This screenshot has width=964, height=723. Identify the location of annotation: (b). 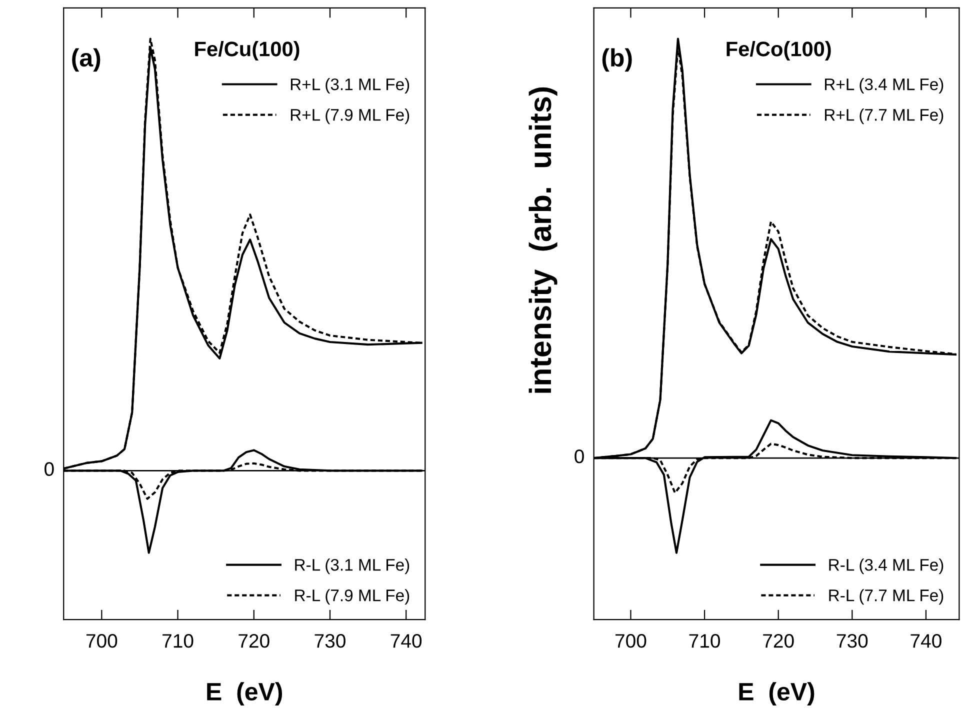
(617, 60).